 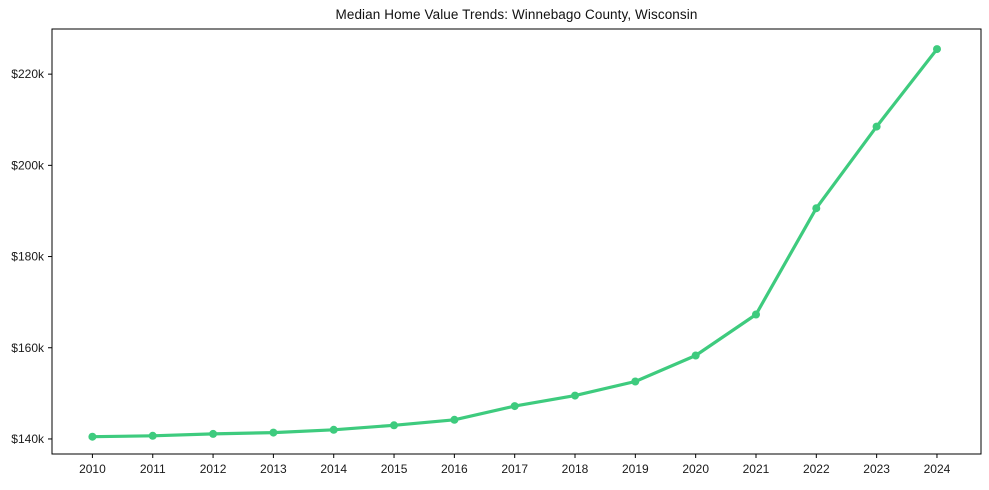 What do you see at coordinates (28, 74) in the screenshot?
I see `y-tick-label: $220k` at bounding box center [28, 74].